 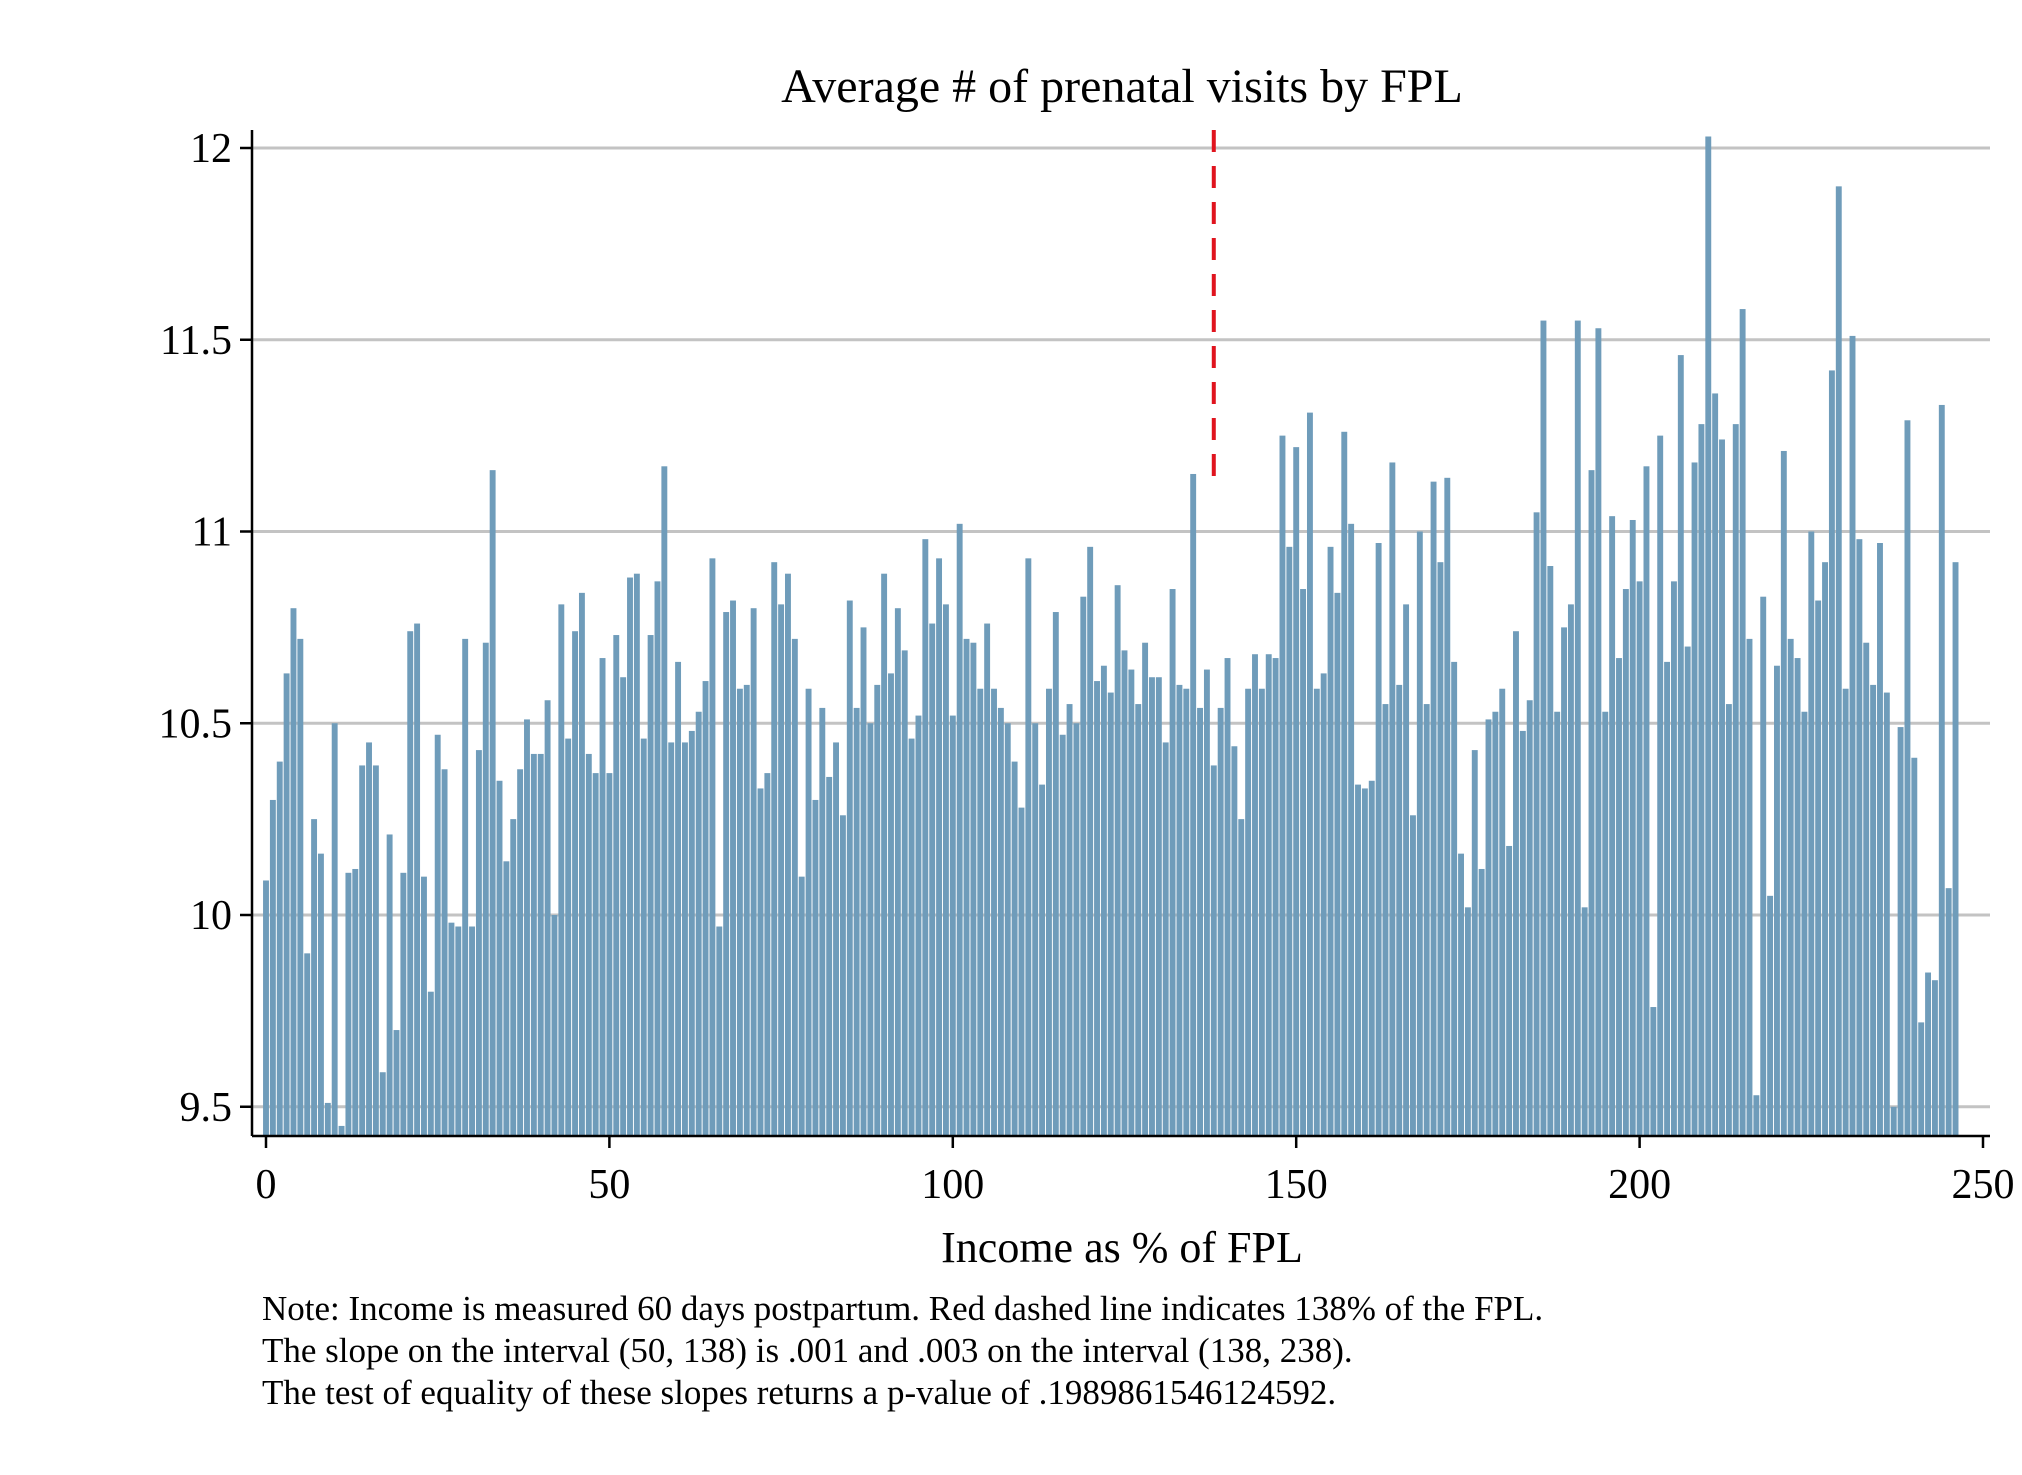 I want to click on x-axis-label: Income as % of FPL, so click(x=1122, y=1247).